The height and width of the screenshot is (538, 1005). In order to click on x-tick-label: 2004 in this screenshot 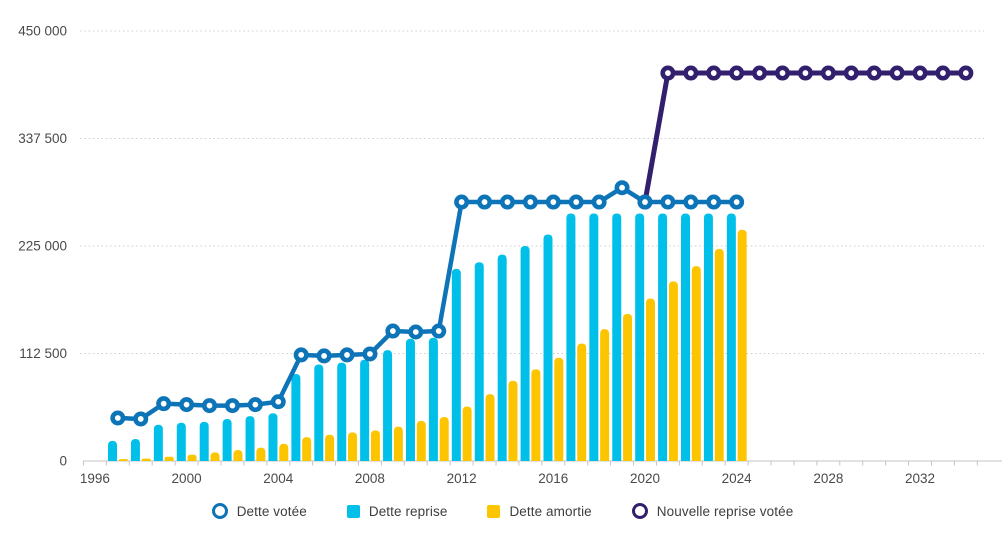, I will do `click(278, 478)`.